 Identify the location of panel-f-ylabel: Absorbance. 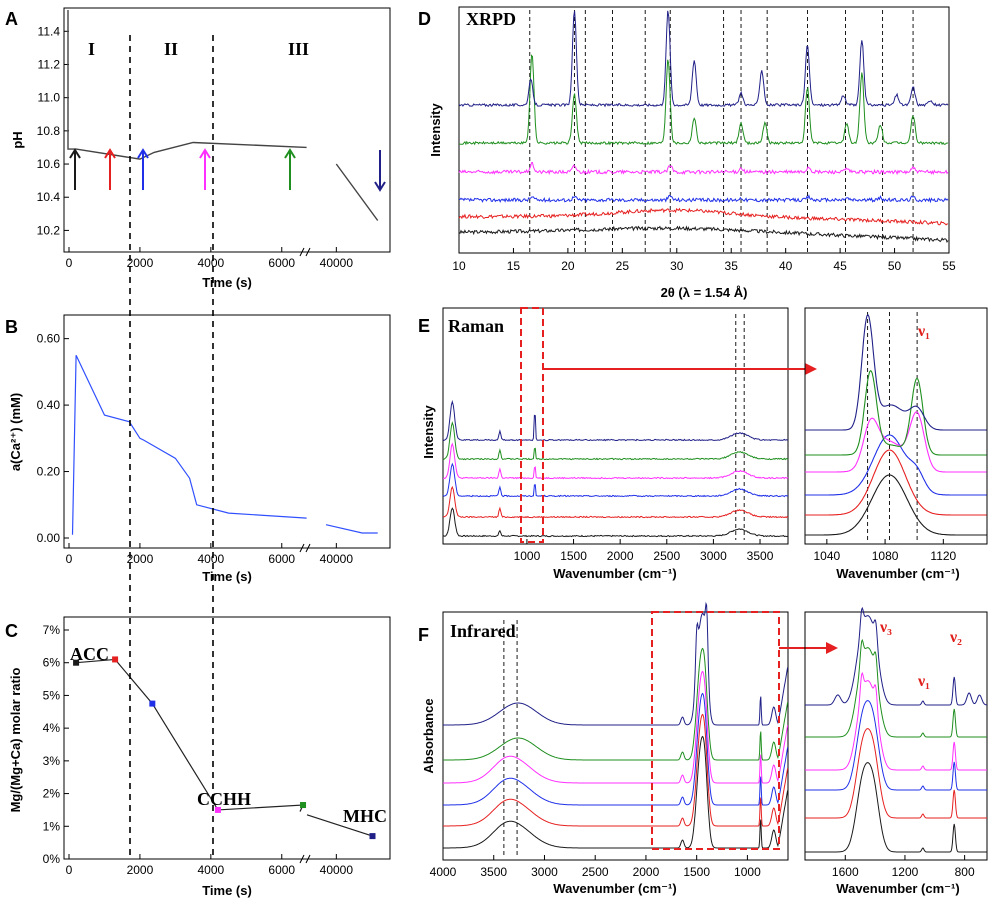
(428, 735).